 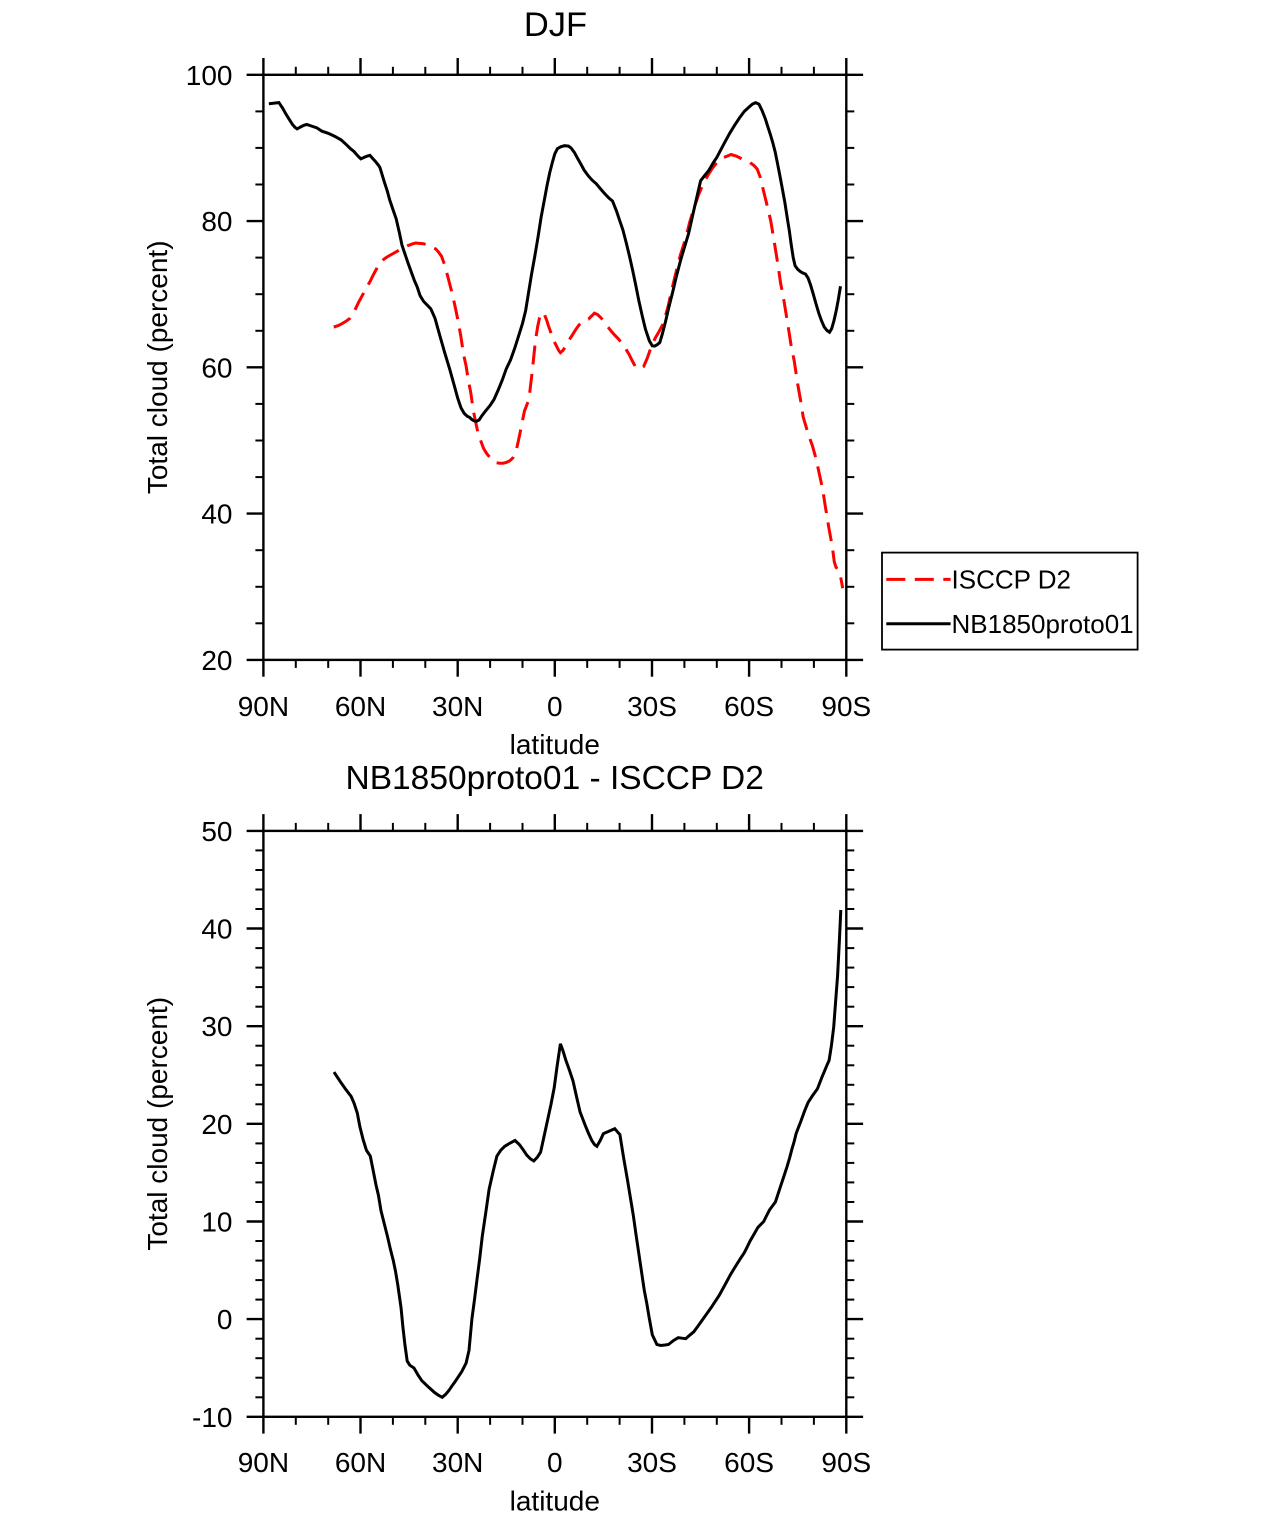 What do you see at coordinates (1011, 580) in the screenshot?
I see `svg-text: ISCCP D2` at bounding box center [1011, 580].